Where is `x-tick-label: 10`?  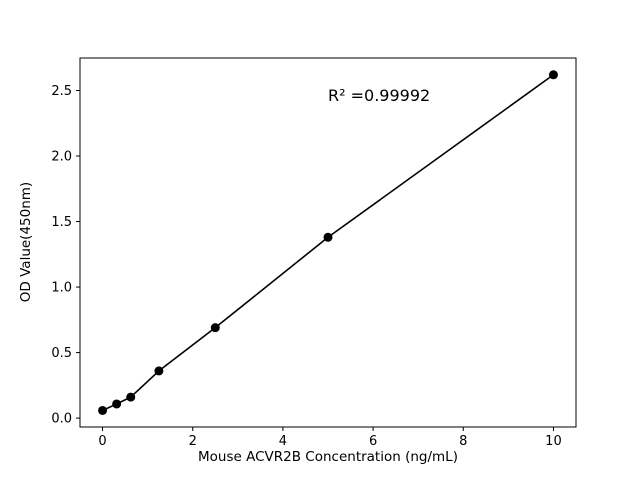 x-tick-label: 10 is located at coordinates (553, 441).